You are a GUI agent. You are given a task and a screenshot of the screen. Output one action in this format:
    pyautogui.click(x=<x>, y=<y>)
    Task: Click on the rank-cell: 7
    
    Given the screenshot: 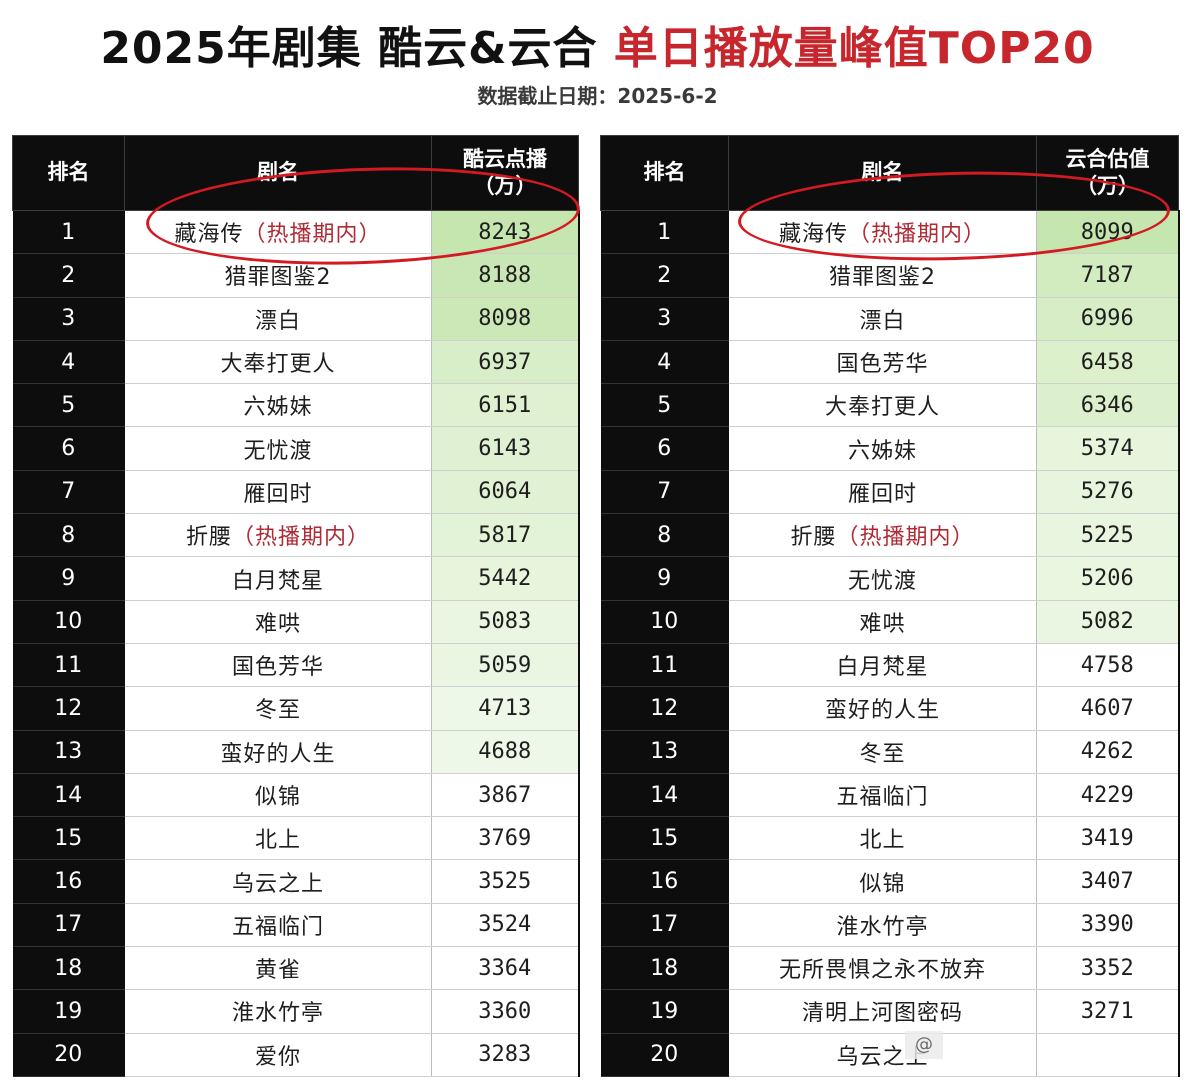 What is the action you would take?
    pyautogui.click(x=68, y=492)
    